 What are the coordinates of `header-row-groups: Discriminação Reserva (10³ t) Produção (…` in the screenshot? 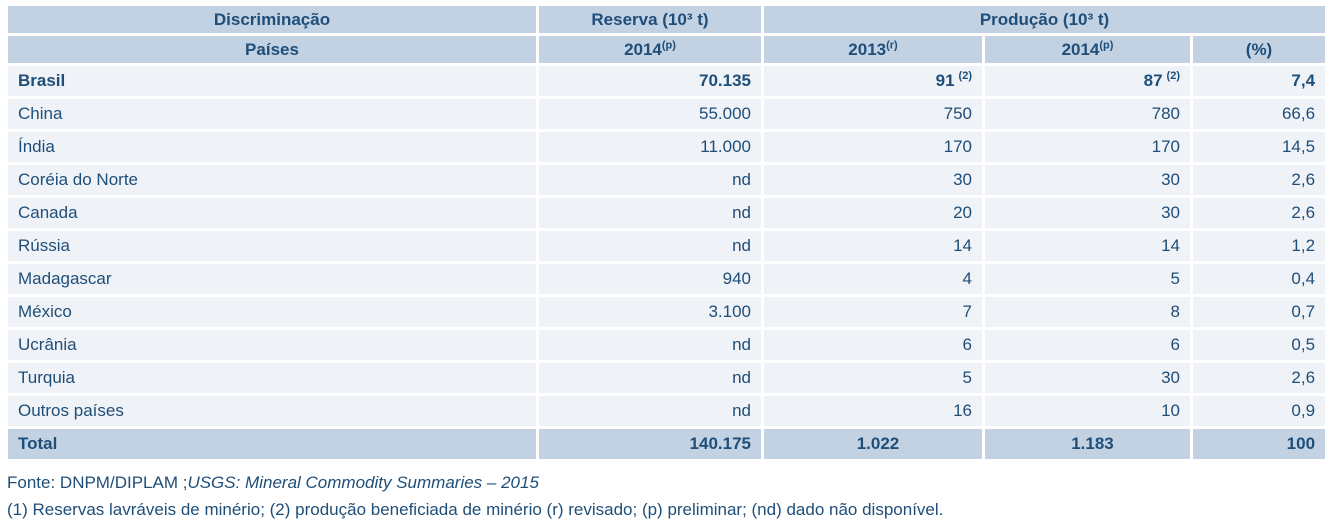 It's located at (667, 19).